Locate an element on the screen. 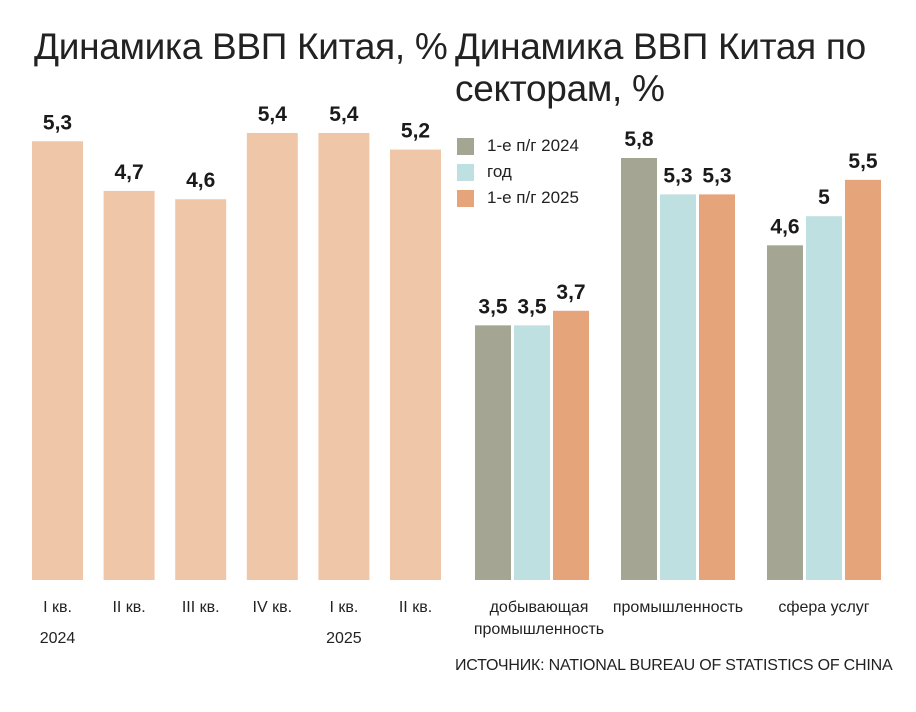 The width and height of the screenshot is (916, 712). legend-swatch-year is located at coordinates (465, 172).